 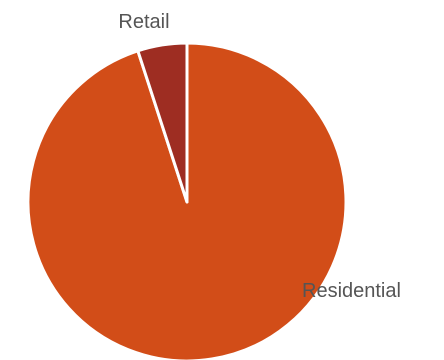 I want to click on slice-label-residential: Residential, so click(x=351, y=291).